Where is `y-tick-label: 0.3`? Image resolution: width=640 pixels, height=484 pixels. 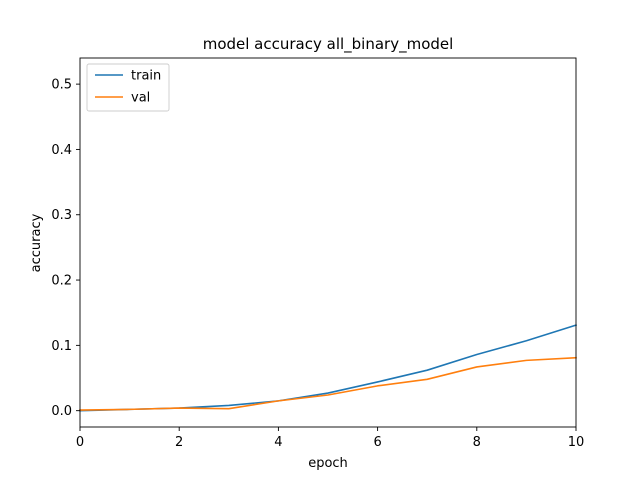
y-tick-label: 0.3 is located at coordinates (61, 215).